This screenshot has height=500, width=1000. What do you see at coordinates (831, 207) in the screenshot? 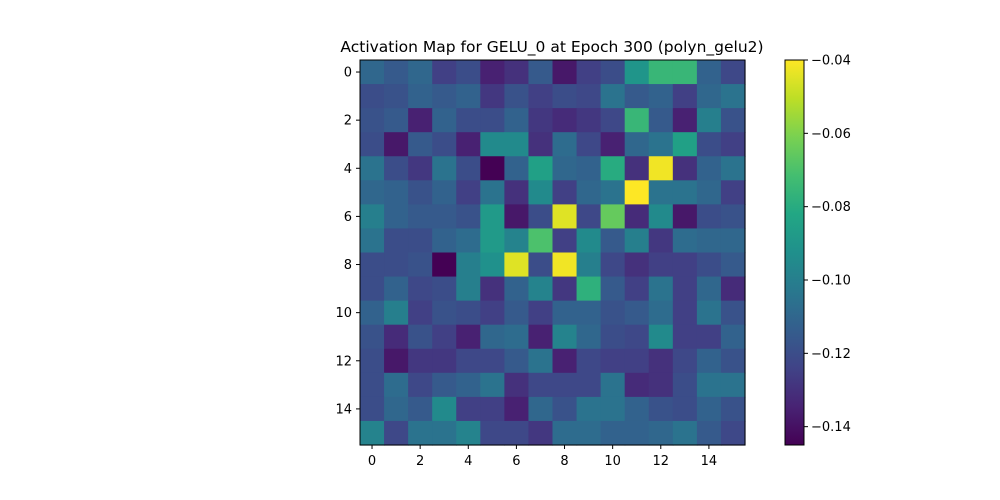
I see `colorbar-tick-label: −0.08` at bounding box center [831, 207].